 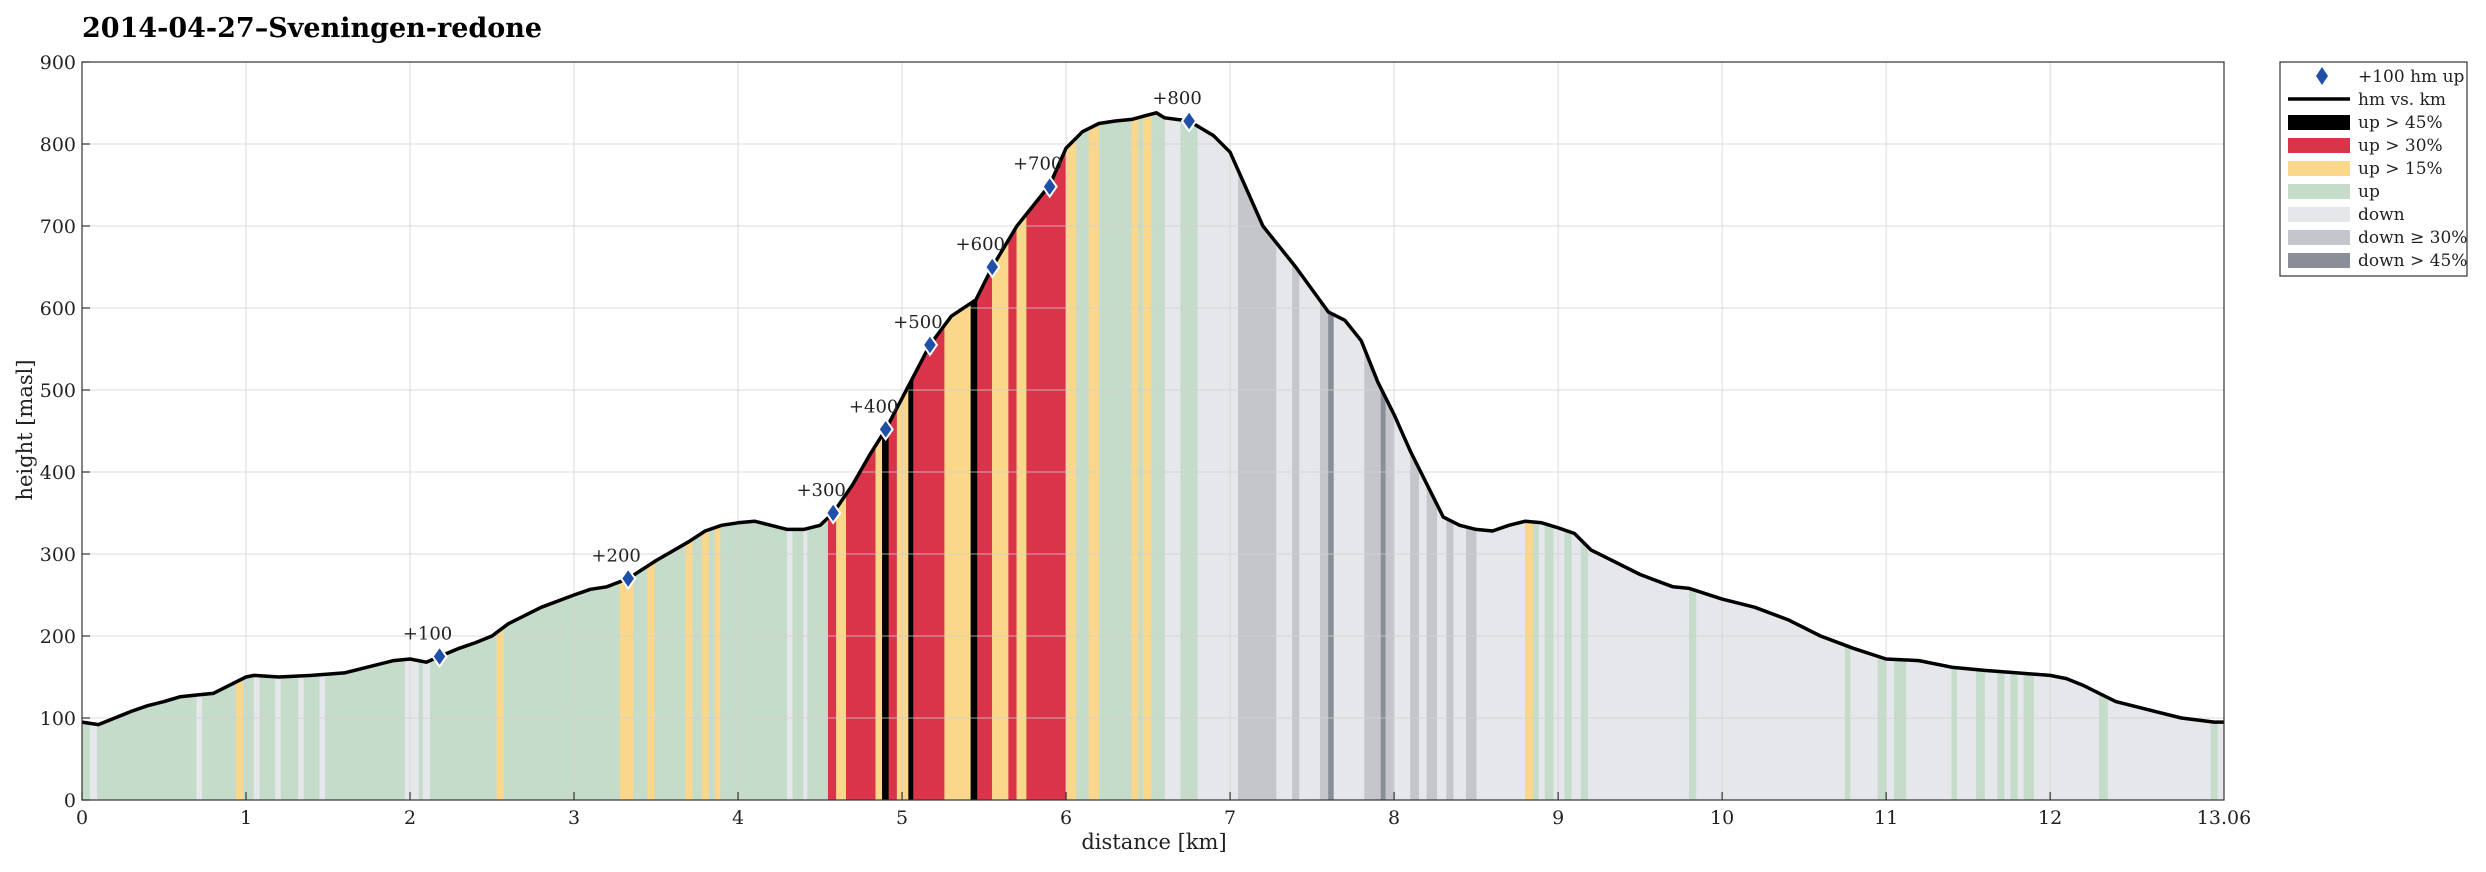 I want to click on marker-label: +800, so click(x=1176, y=98).